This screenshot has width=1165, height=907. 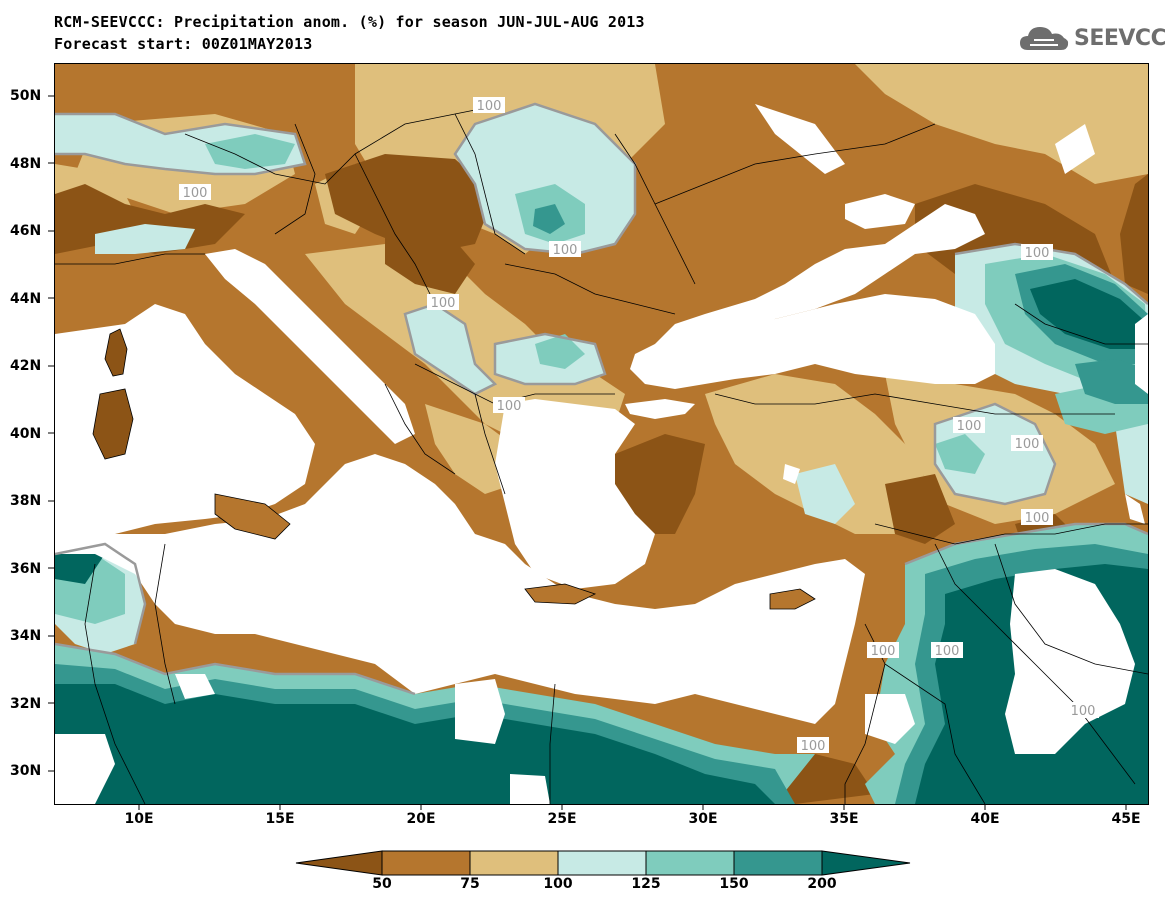 I want to click on lon-label: 15E, so click(x=280, y=819).